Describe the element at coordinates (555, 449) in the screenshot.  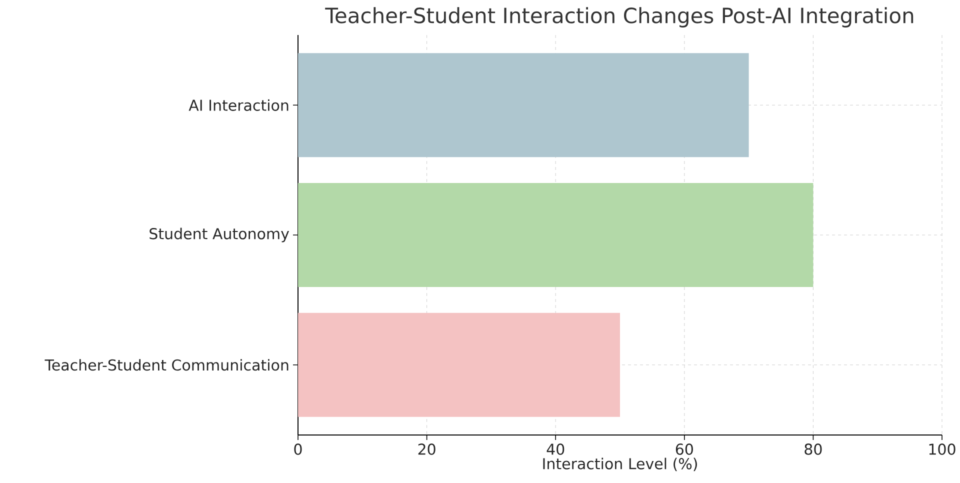
I see `x-tick-label: 40` at that location.